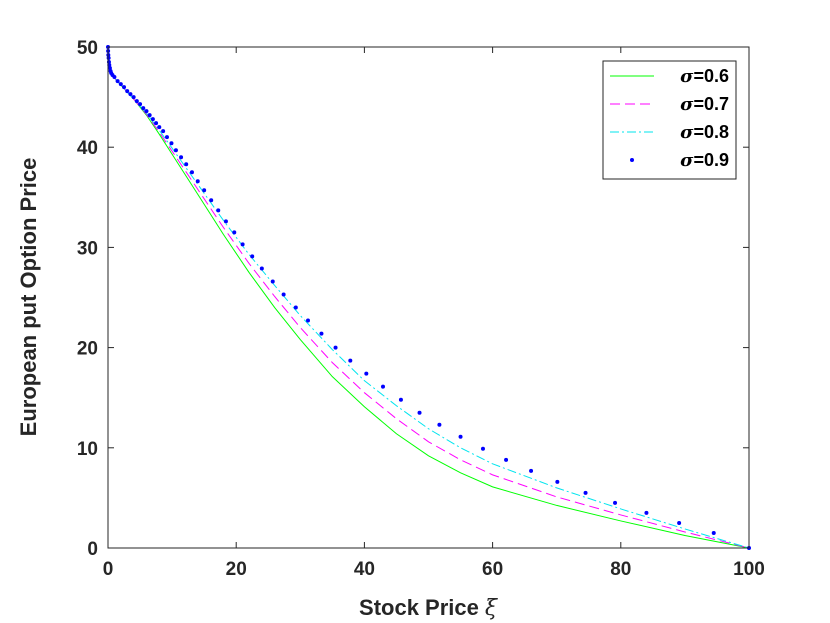 The height and width of the screenshot is (623, 830). I want to click on x-axis-title: Stock Price ξ, so click(429, 608).